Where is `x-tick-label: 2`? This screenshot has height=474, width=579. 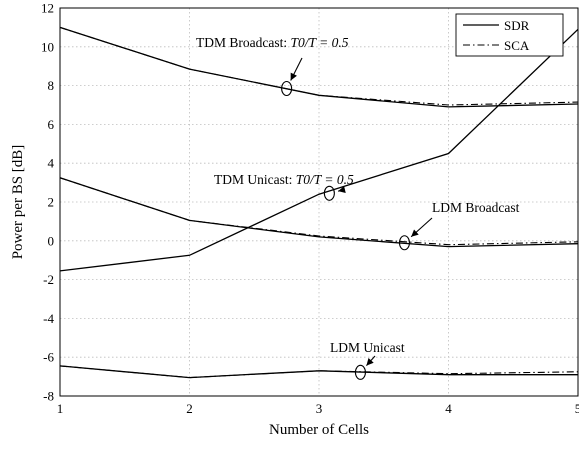
x-tick-label: 2 is located at coordinates (189, 408).